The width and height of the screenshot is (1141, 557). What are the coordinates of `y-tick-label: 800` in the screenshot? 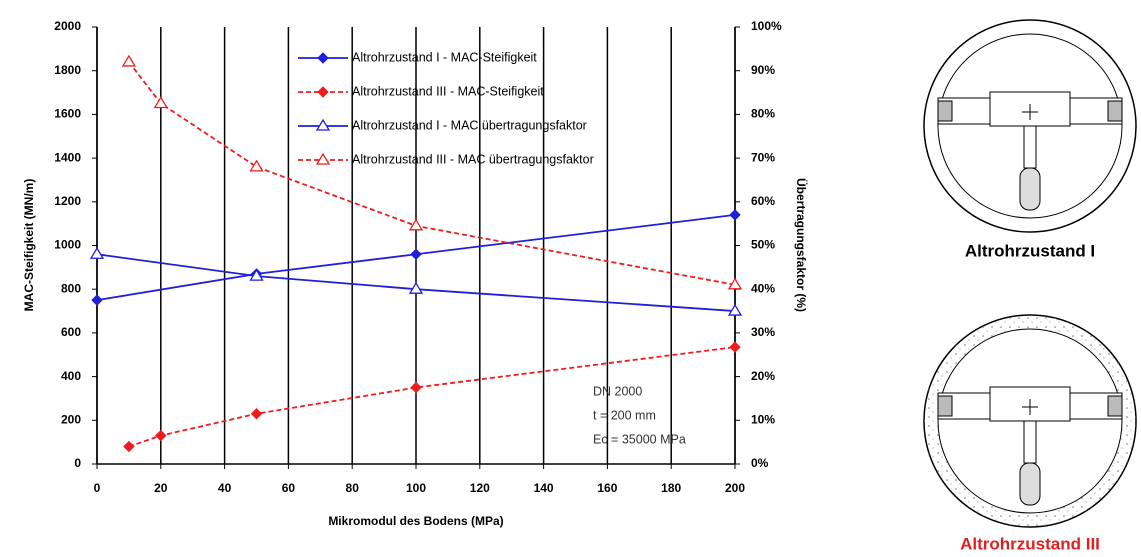 It's located at (71, 288).